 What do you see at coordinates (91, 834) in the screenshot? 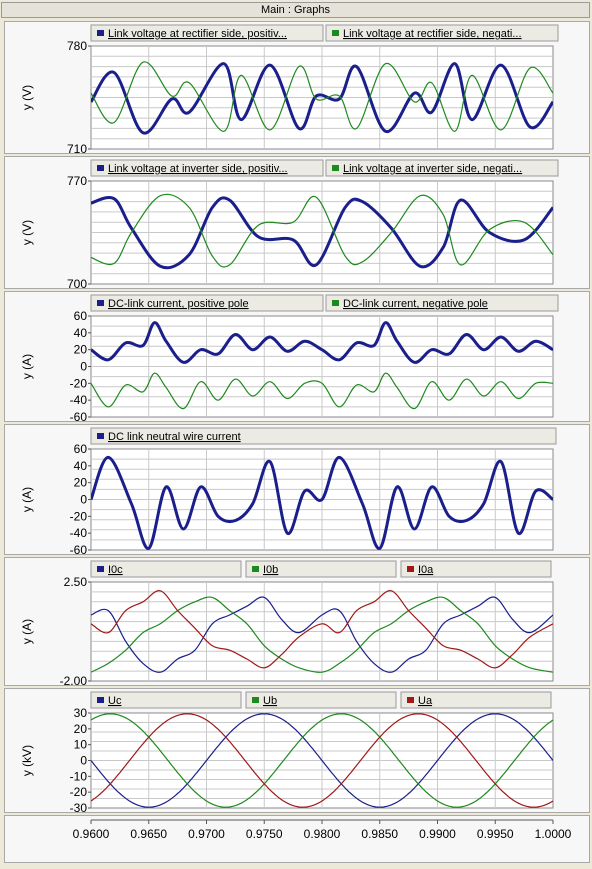
I see `x-tick-label: 0.9600` at bounding box center [91, 834].